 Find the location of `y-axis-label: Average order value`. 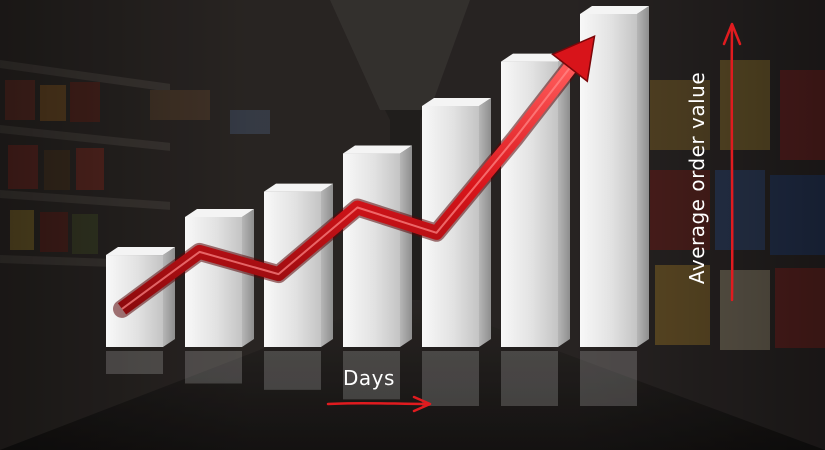

y-axis-label: Average order value is located at coordinates (697, 178).